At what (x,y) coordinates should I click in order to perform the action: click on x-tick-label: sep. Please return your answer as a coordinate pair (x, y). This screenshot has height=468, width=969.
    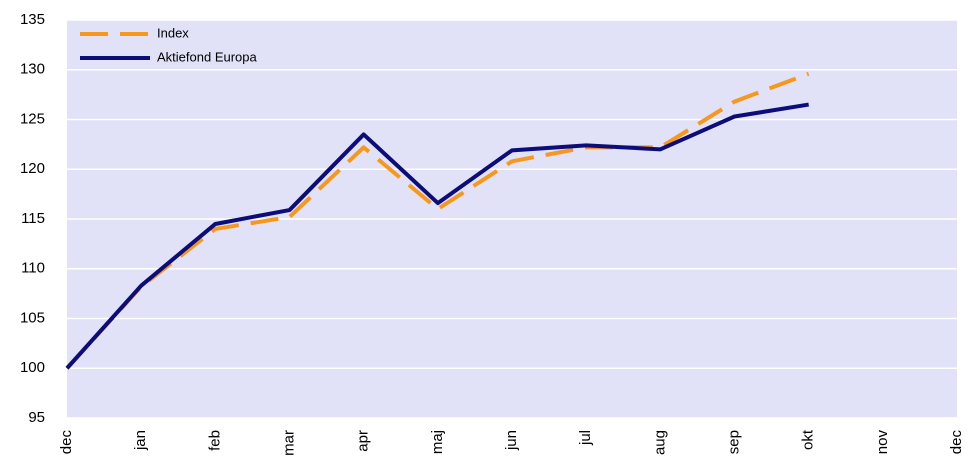
    Looking at the image, I should click on (733, 442).